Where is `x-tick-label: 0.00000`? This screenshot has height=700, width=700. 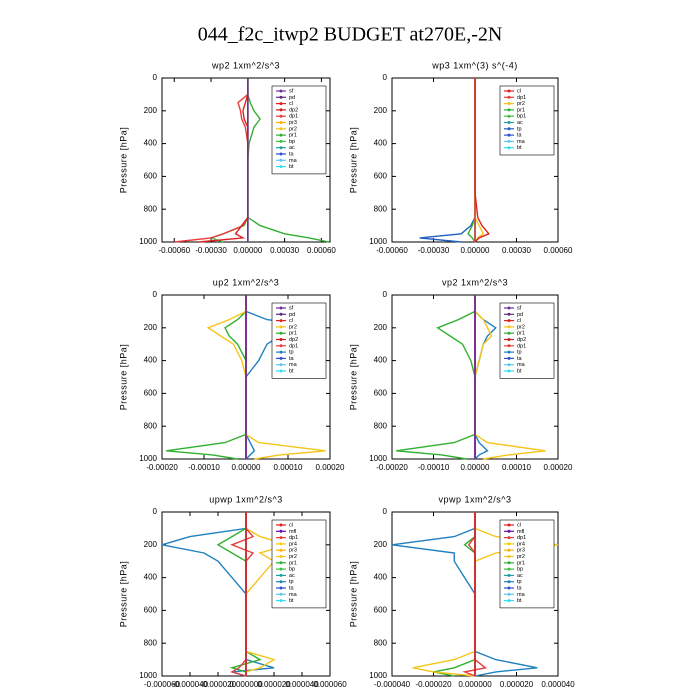
x-tick-label: 0.00000 is located at coordinates (475, 467).